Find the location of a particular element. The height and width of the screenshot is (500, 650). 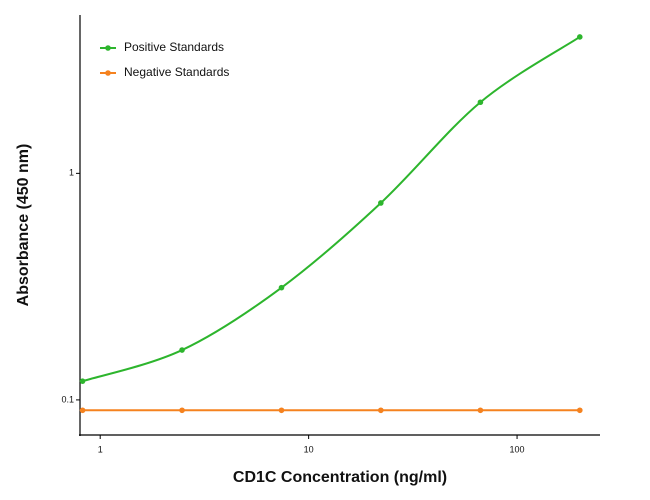

y-tick-label: 1 is located at coordinates (71, 173).